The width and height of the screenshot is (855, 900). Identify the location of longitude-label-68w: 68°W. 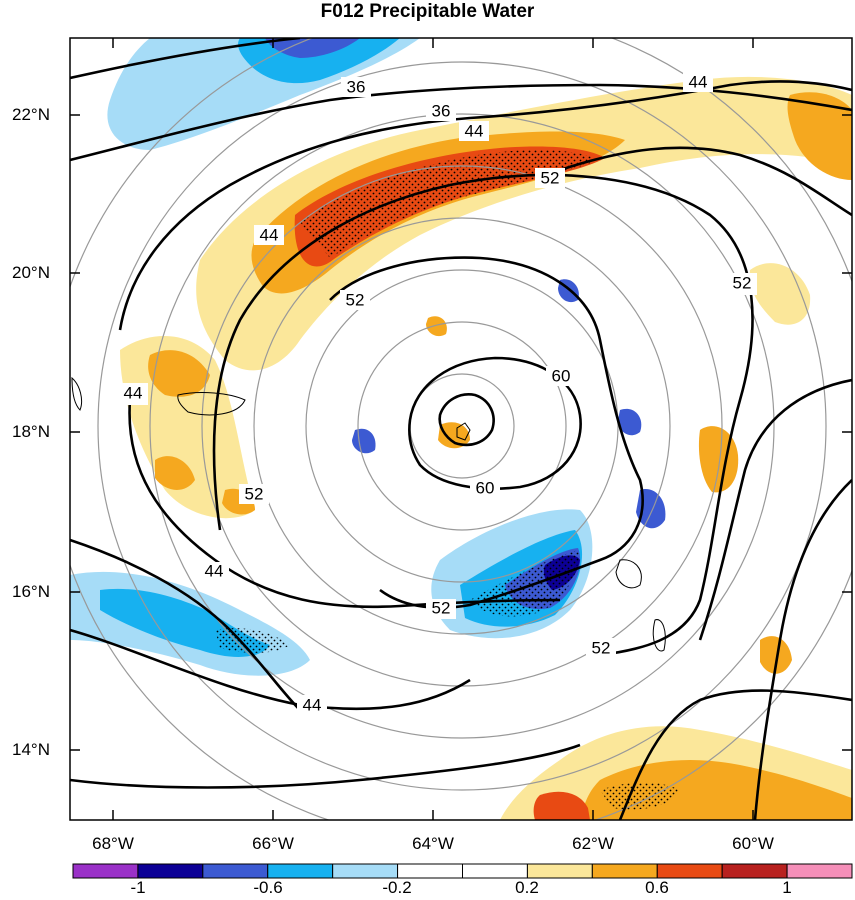
(113, 843).